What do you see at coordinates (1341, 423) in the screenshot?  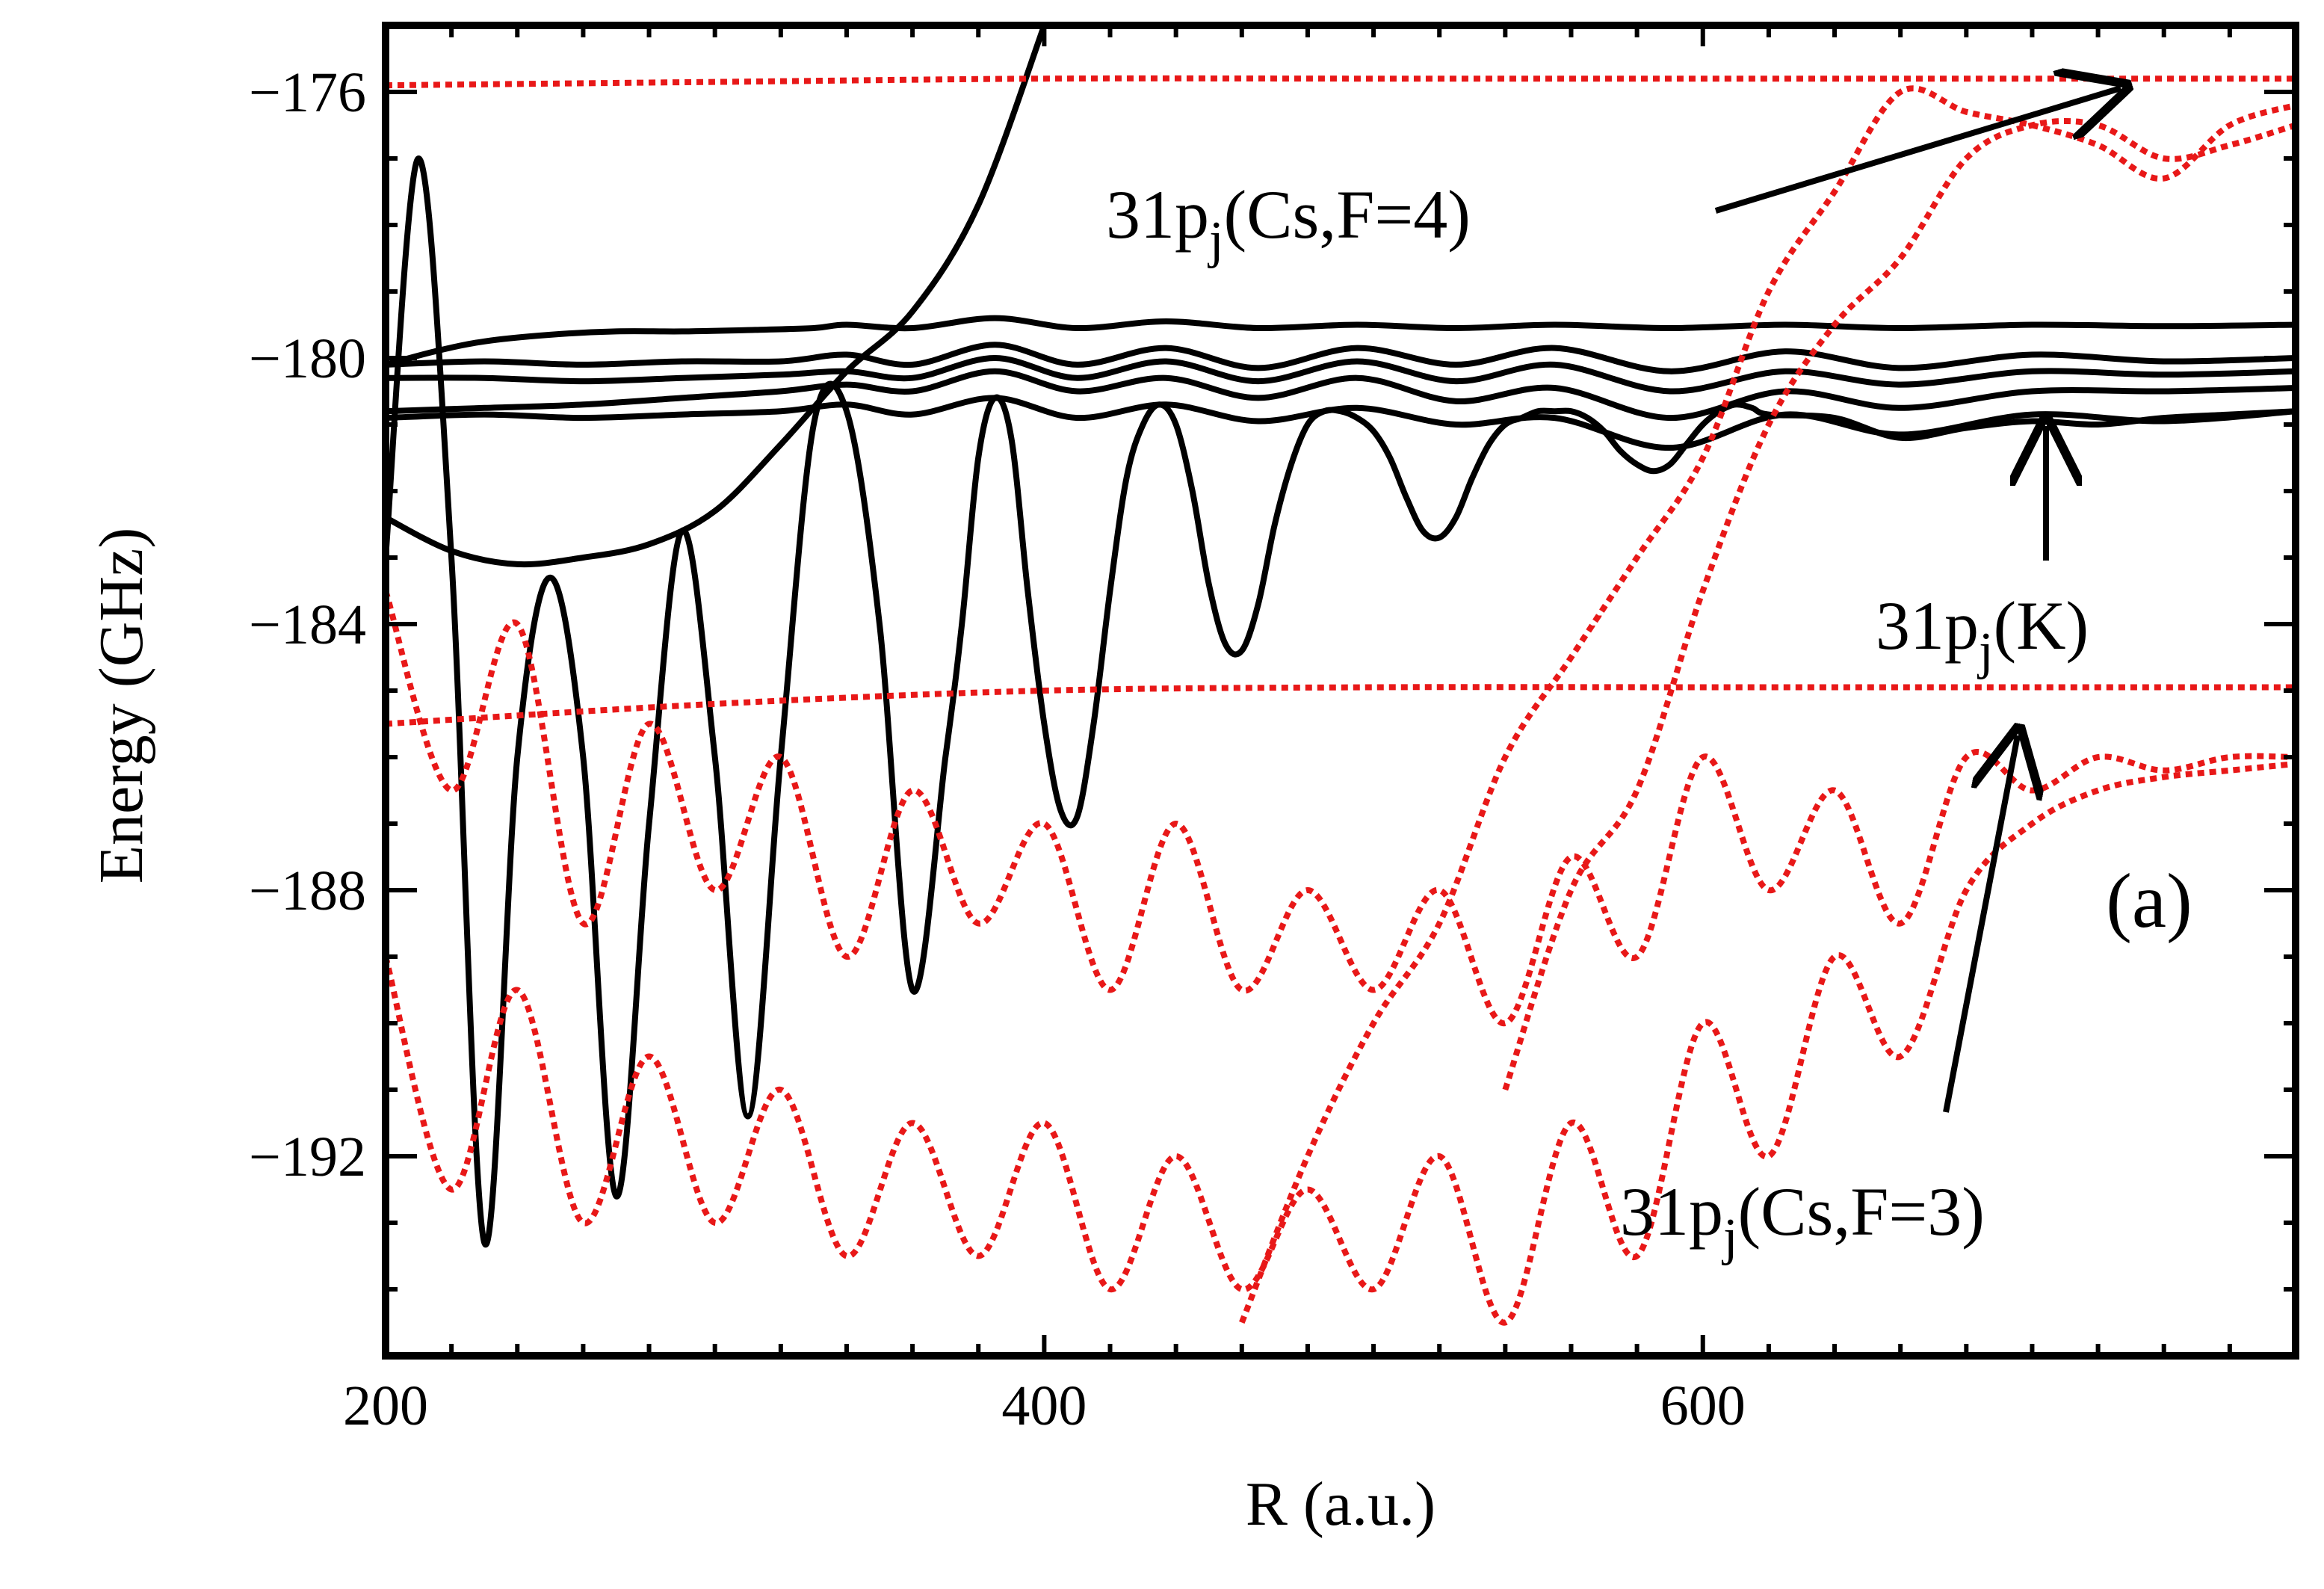 I see `series-K-lower` at bounding box center [1341, 423].